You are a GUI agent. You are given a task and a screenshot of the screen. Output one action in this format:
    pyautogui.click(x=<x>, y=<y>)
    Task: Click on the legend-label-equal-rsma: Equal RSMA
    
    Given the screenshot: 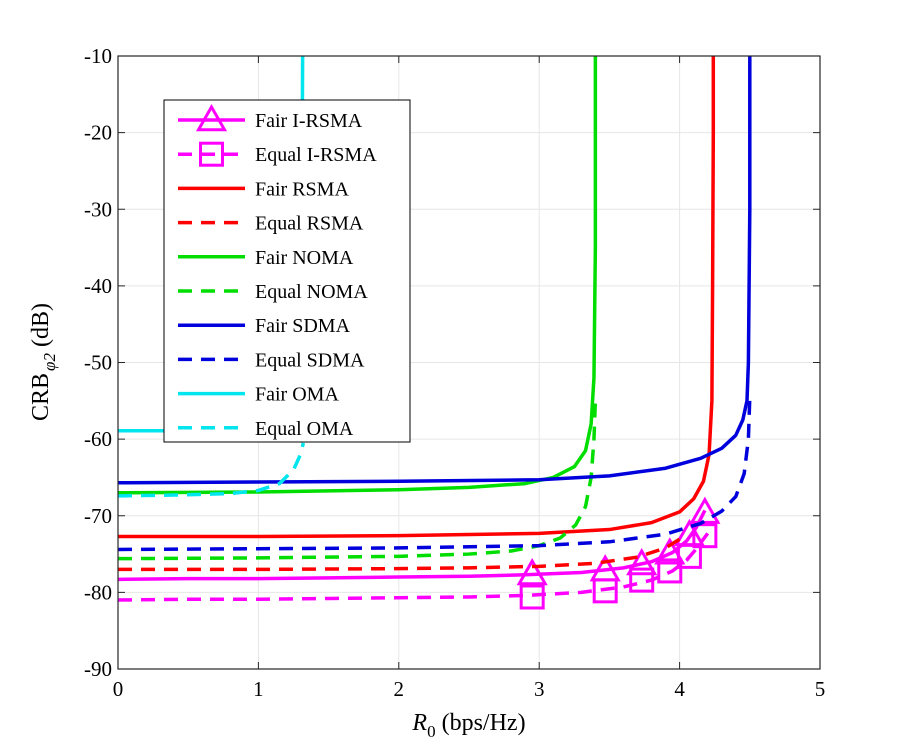 What is the action you would take?
    pyautogui.click(x=309, y=224)
    